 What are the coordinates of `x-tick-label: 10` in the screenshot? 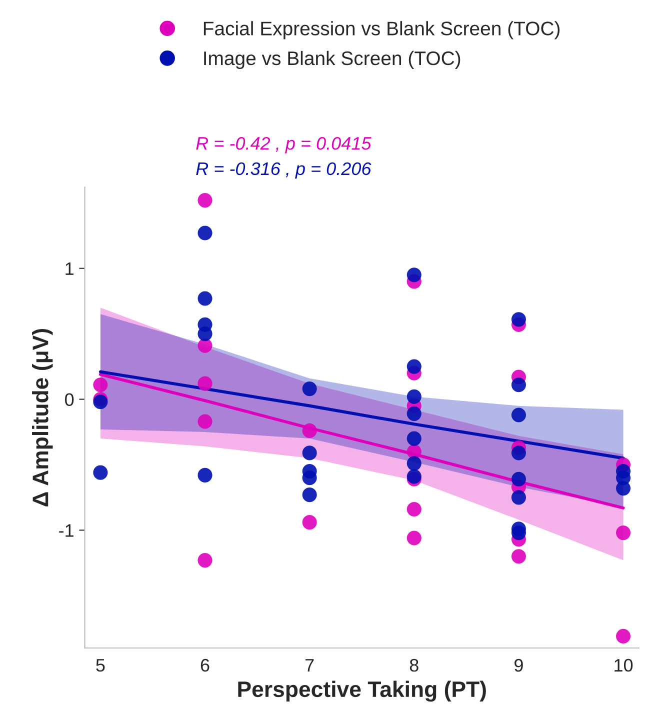 It's located at (623, 665).